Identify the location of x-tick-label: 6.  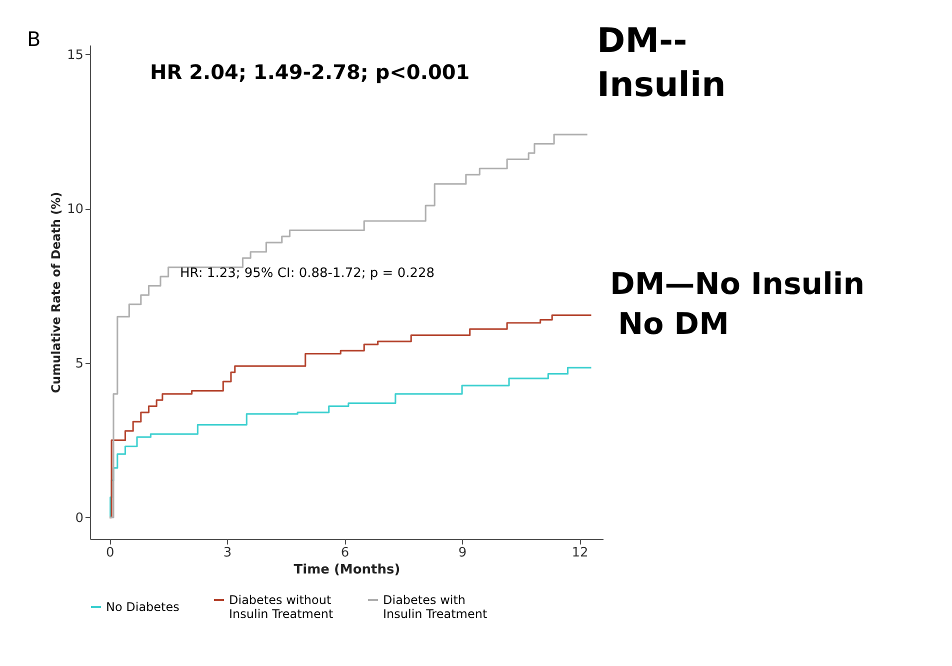
(345, 553).